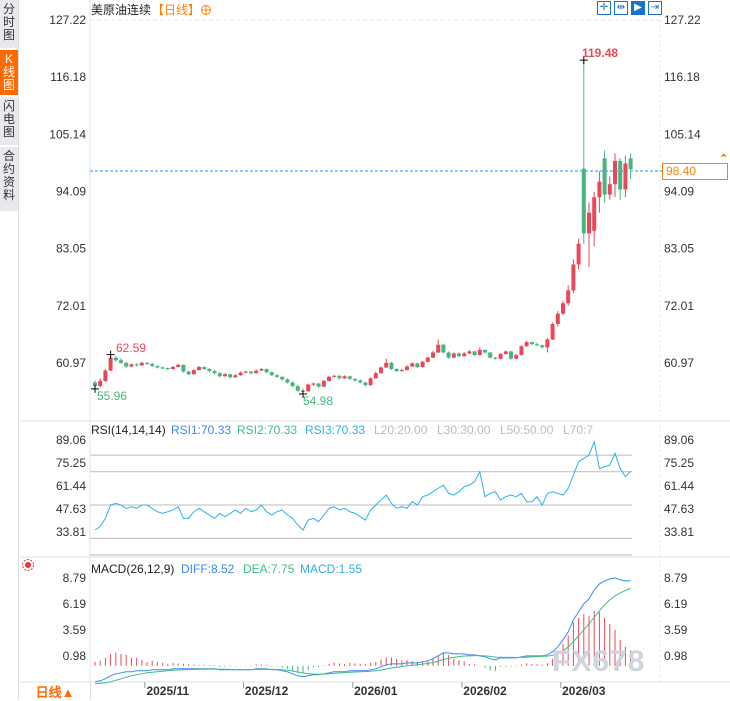 The height and width of the screenshot is (701, 730). What do you see at coordinates (267, 691) in the screenshot?
I see `date-tick-label: 2025/12` at bounding box center [267, 691].